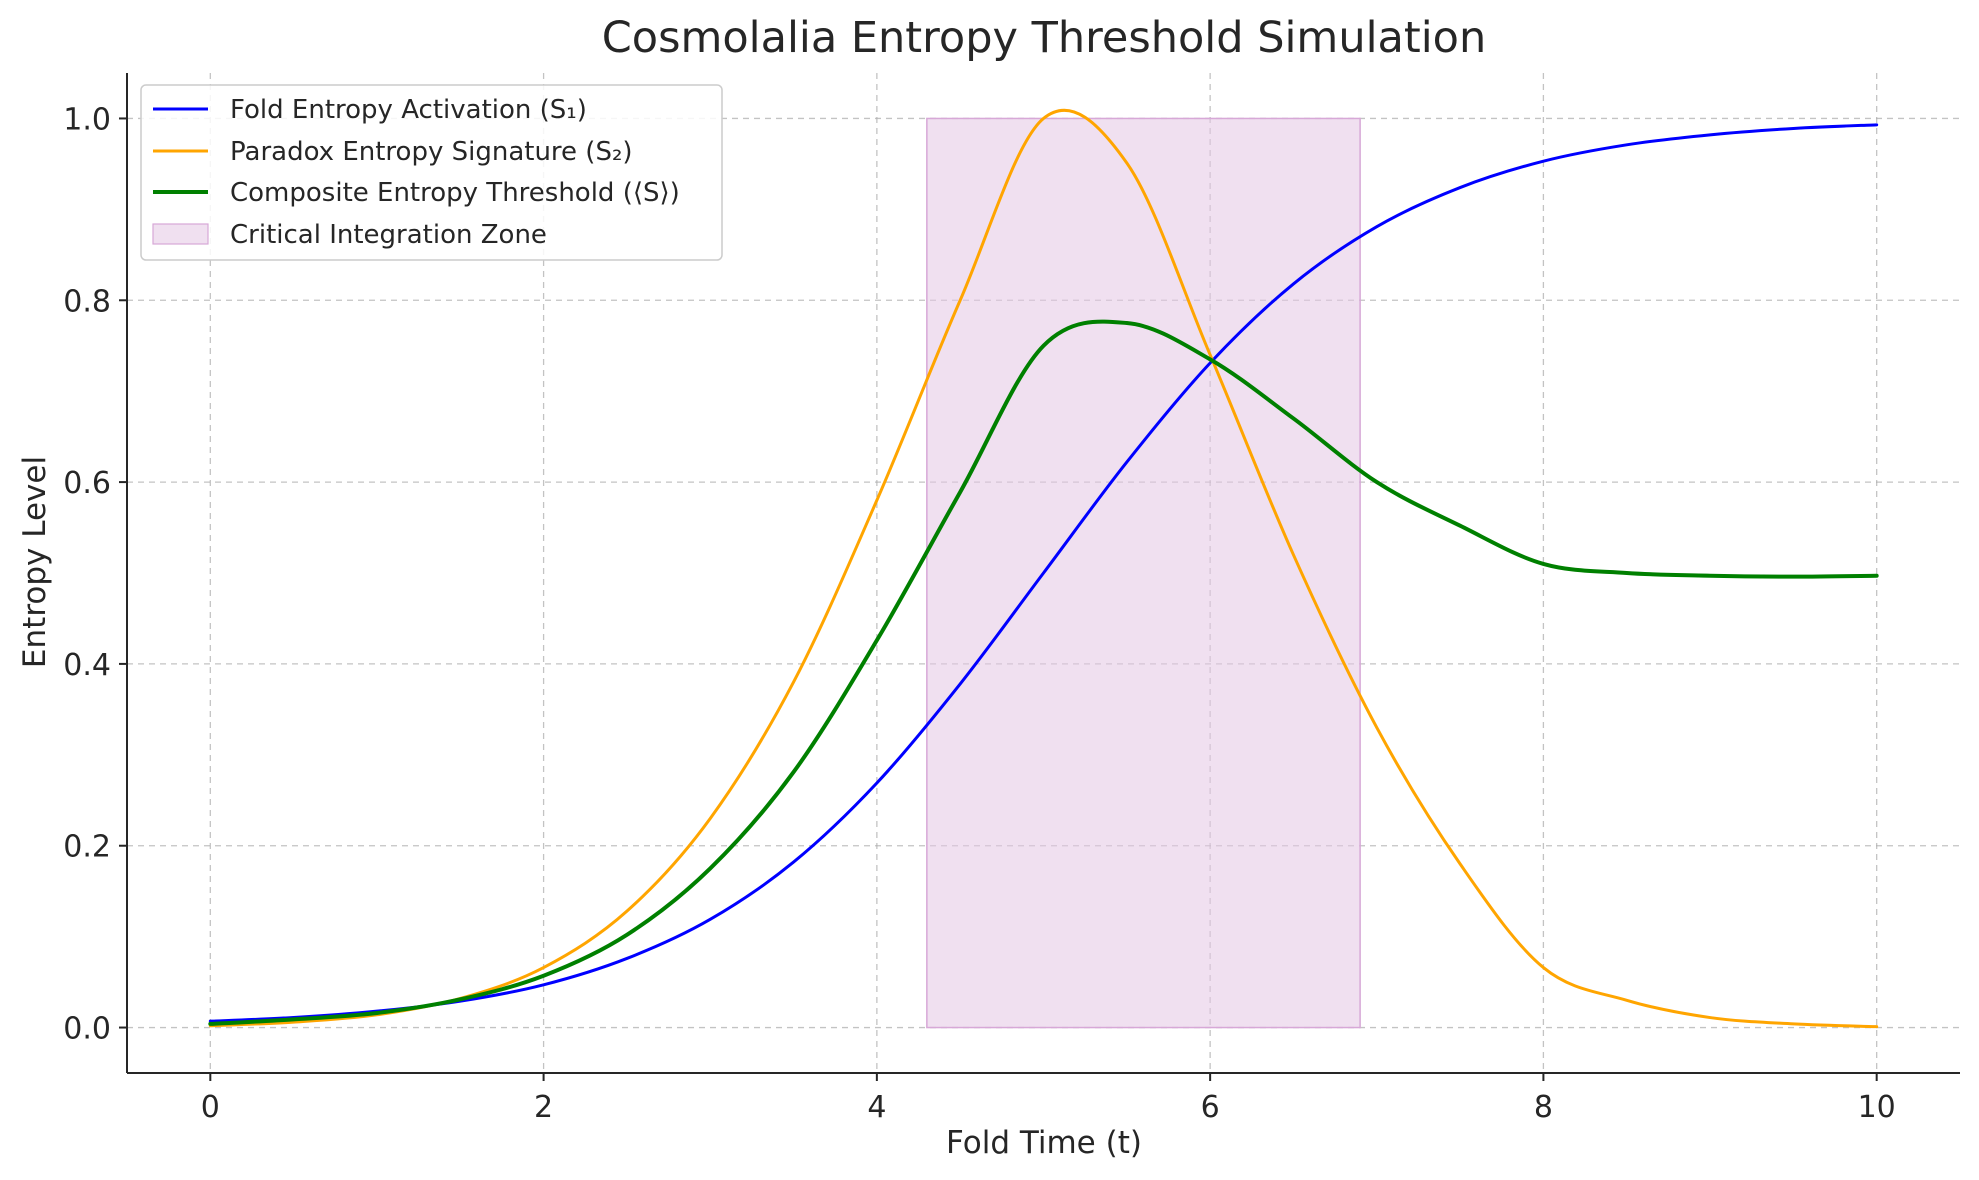 This screenshot has height=1180, width=1979. I want to click on x-tick-label: 10, so click(1877, 1107).